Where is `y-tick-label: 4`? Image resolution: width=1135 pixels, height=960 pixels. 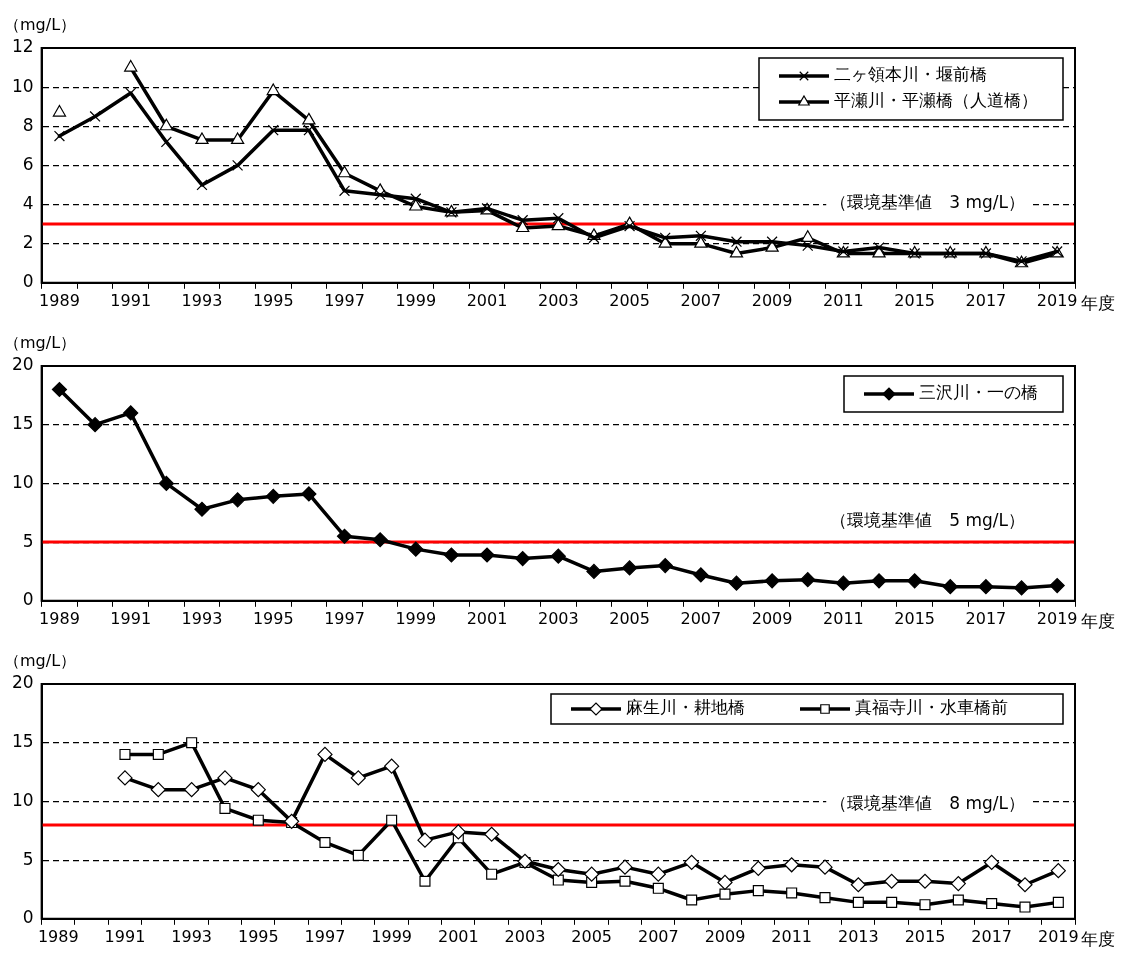 y-tick-label: 4 is located at coordinates (28, 202).